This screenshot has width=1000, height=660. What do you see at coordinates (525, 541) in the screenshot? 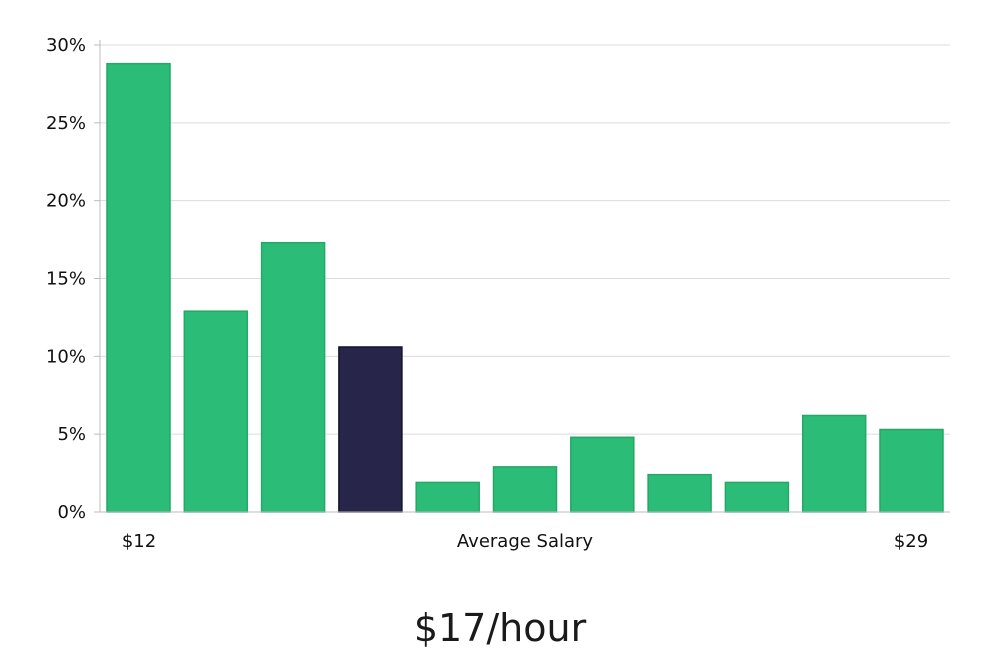
I see `x-axis-title: Average Salary` at bounding box center [525, 541].